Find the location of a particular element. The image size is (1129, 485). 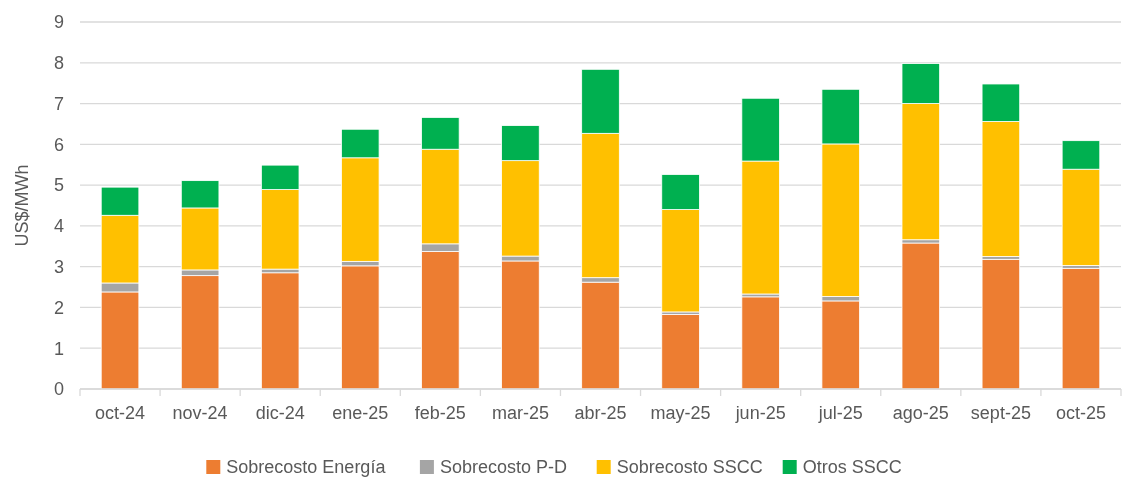

x-tick-label: mar-25 is located at coordinates (520, 413).